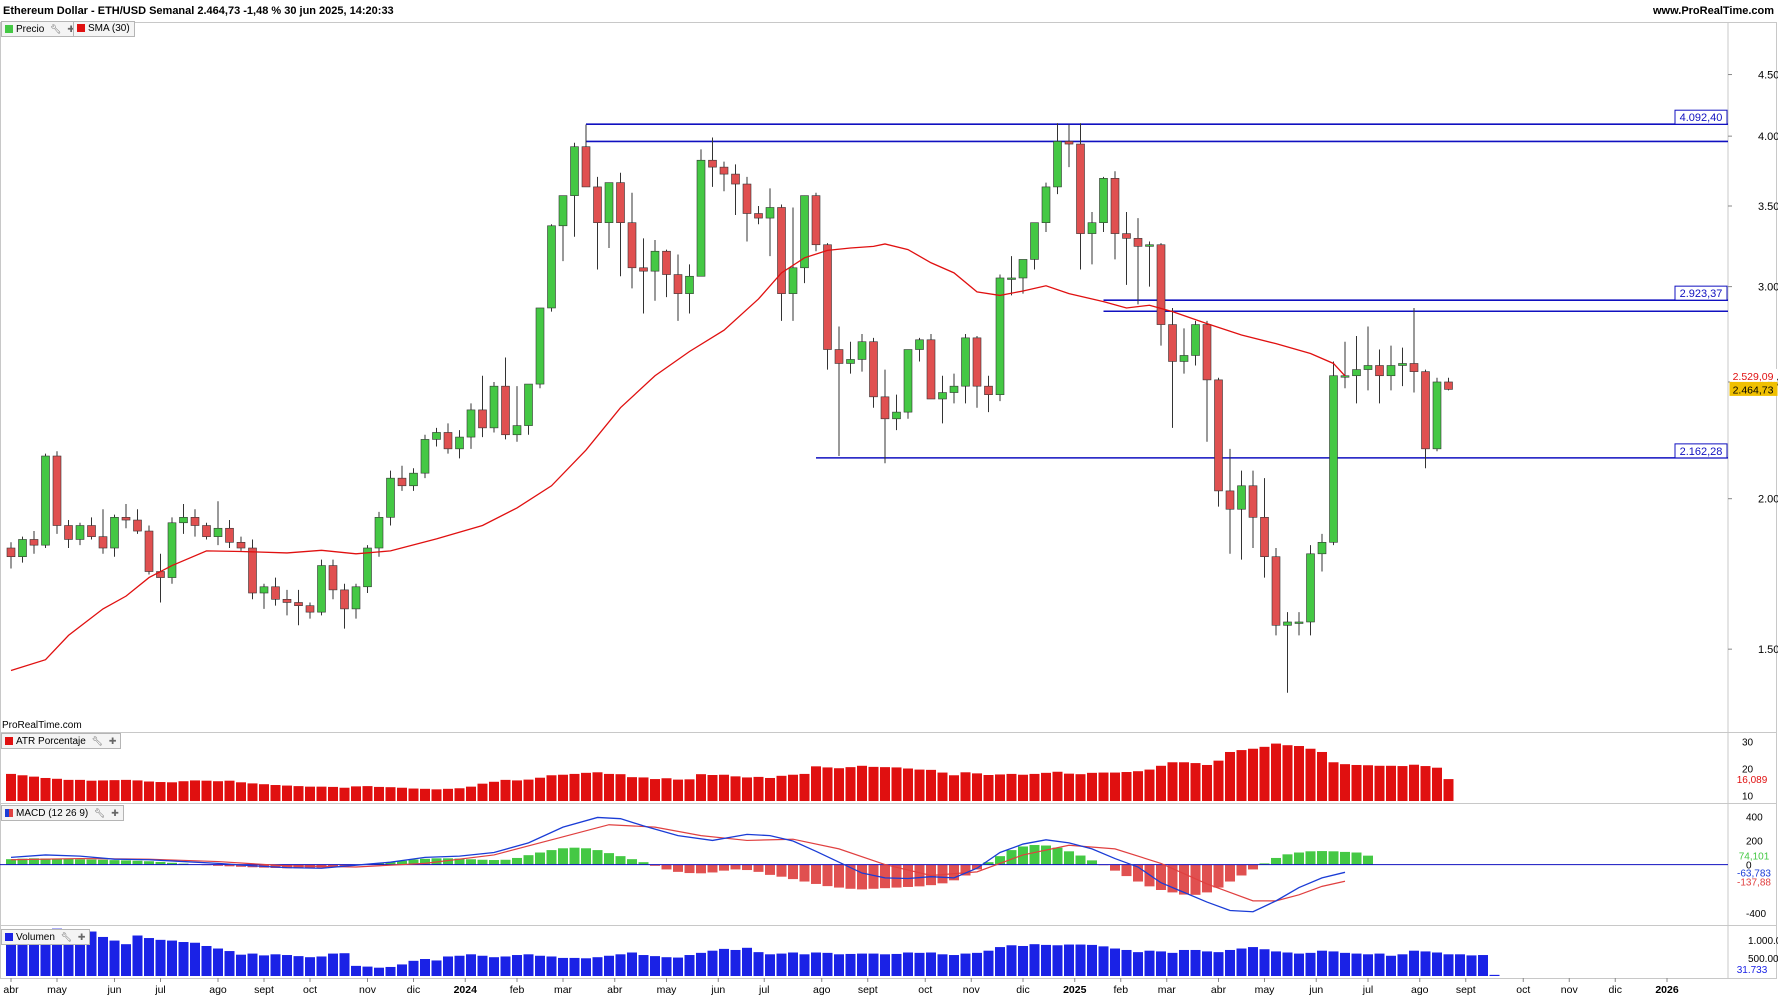 Image resolution: width=1778 pixels, height=1000 pixels. I want to click on macd-legend: MACD (12 26 9) 🔧︎ ✚, so click(62, 813).